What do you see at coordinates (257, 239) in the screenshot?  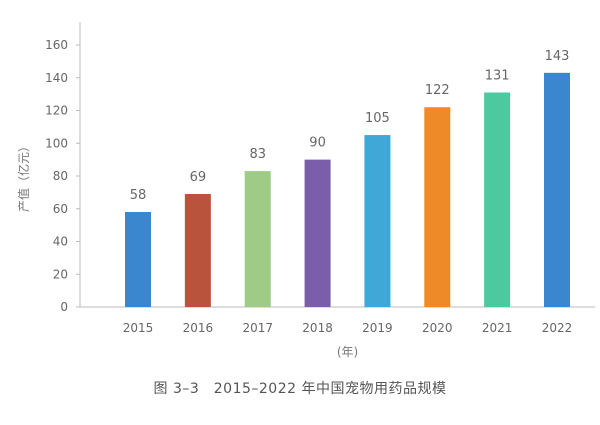 I see `bar-2017` at bounding box center [257, 239].